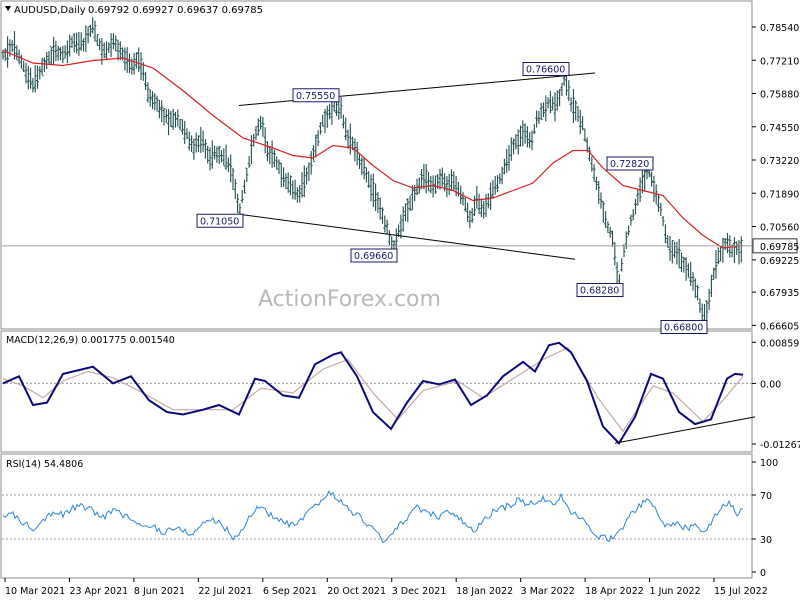  Describe the element at coordinates (50, 10) in the screenshot. I see `symbol-label: AUDUSD,Daily` at that location.